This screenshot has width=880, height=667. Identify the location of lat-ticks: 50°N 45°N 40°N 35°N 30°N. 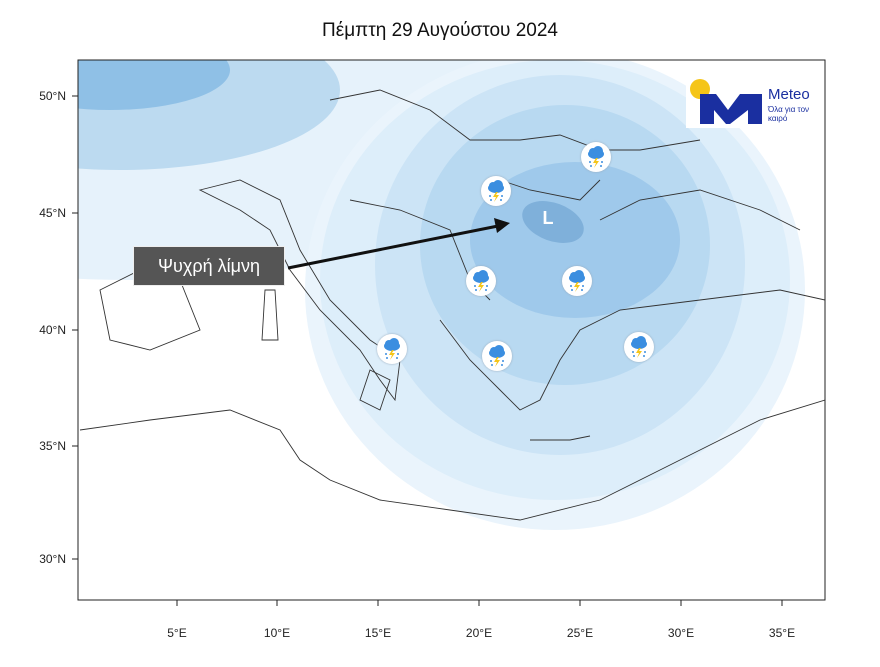
(58, 327).